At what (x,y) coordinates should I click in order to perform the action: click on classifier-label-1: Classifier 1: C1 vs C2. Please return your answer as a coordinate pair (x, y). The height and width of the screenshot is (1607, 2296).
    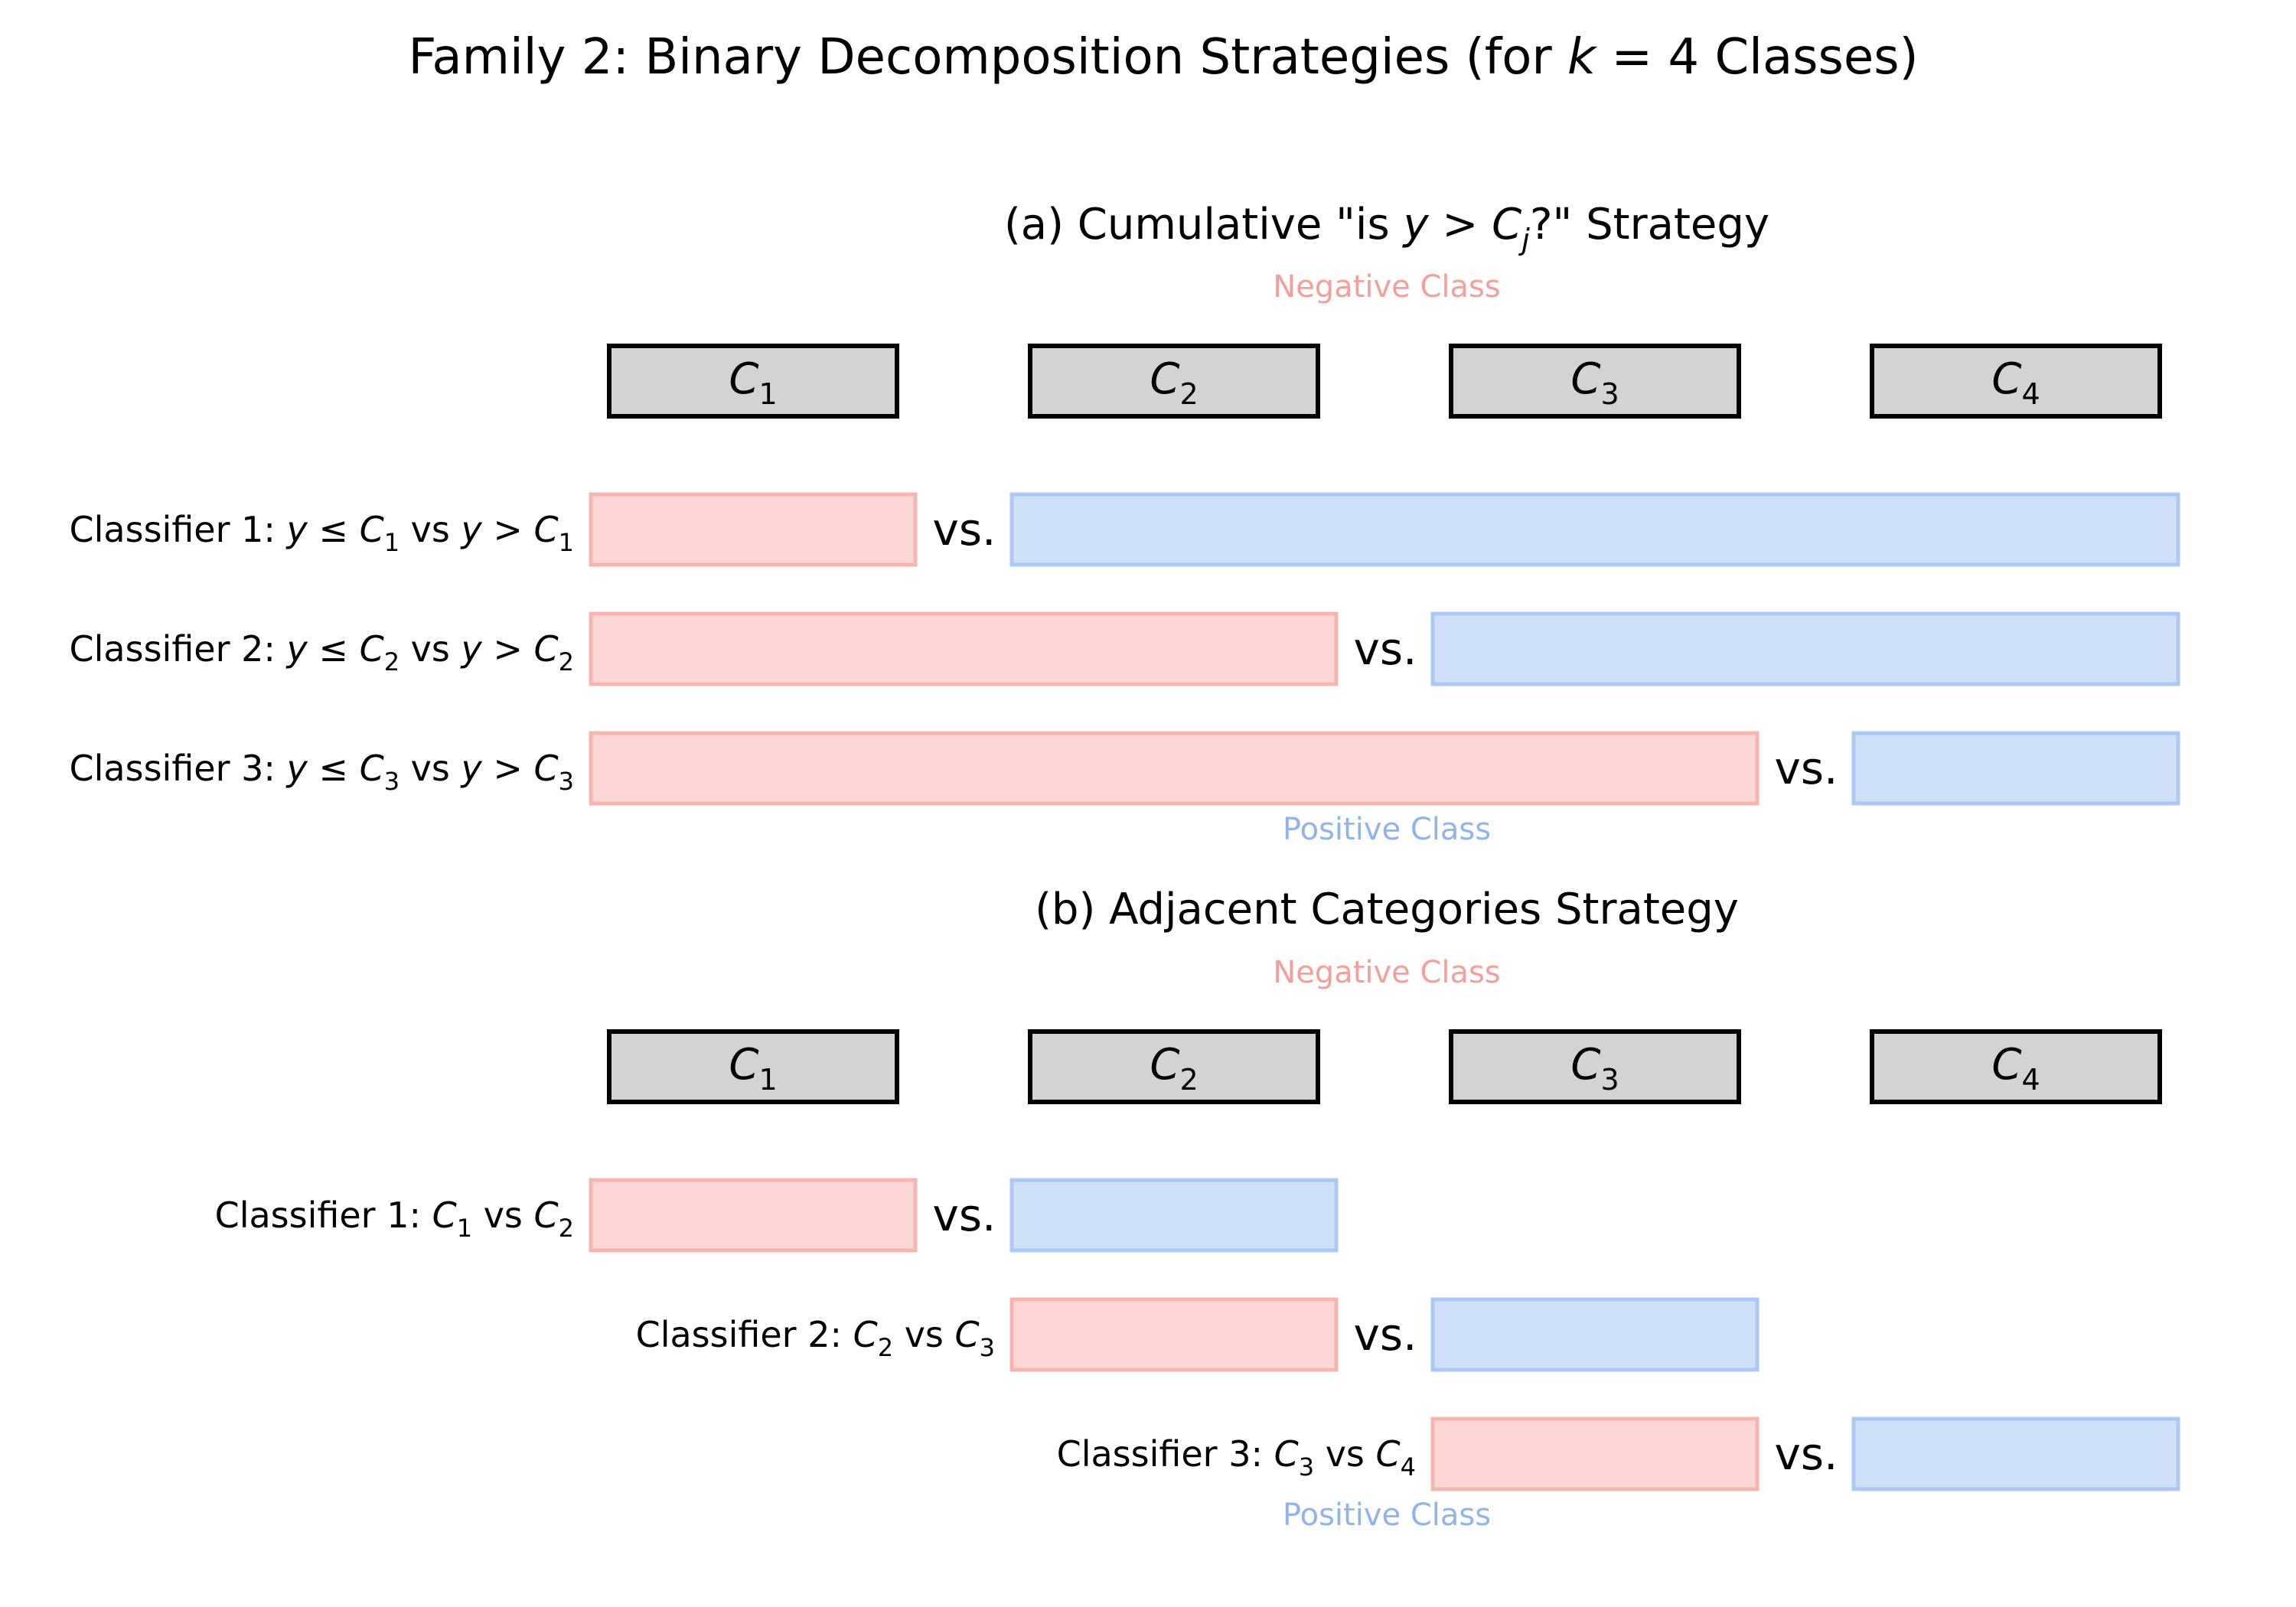
    Looking at the image, I should click on (394, 1219).